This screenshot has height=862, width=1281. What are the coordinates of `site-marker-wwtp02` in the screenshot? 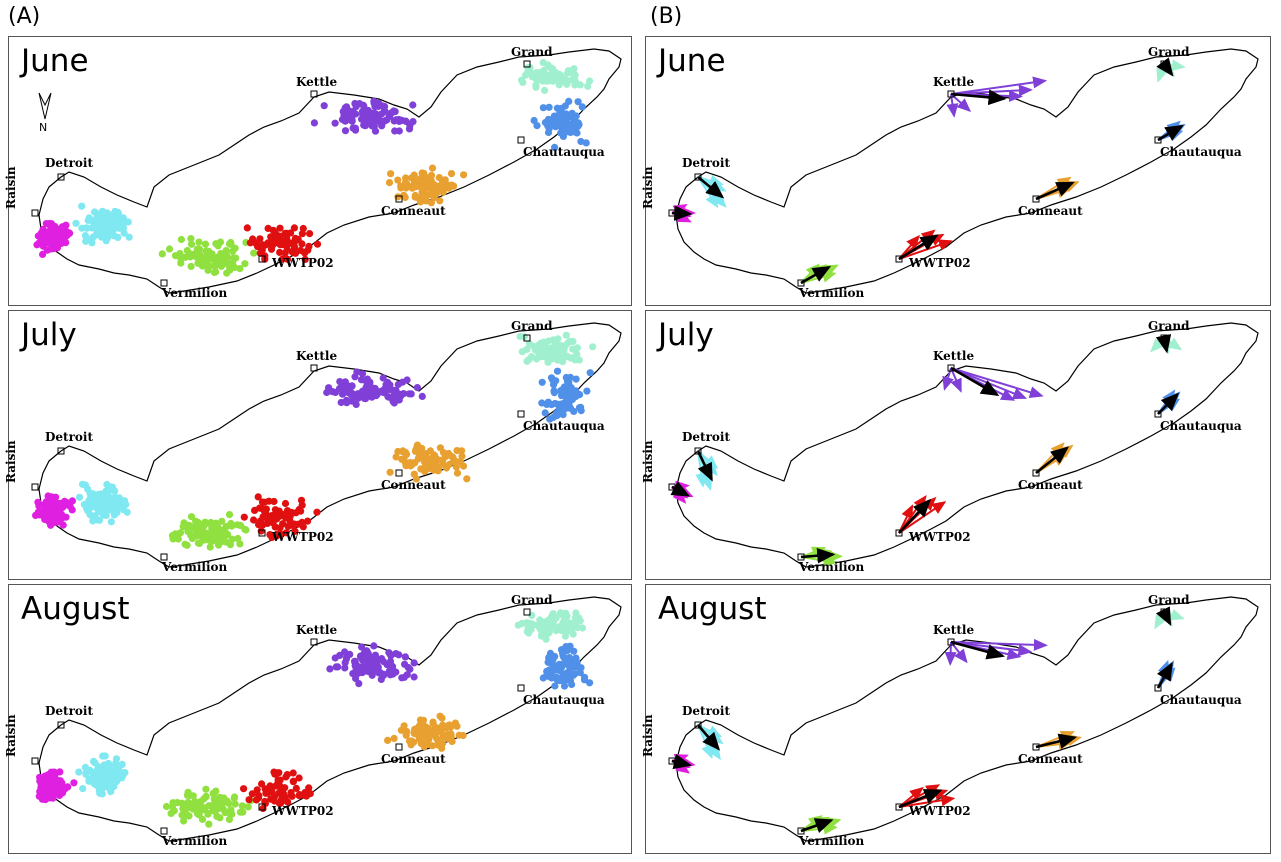 It's located at (262, 807).